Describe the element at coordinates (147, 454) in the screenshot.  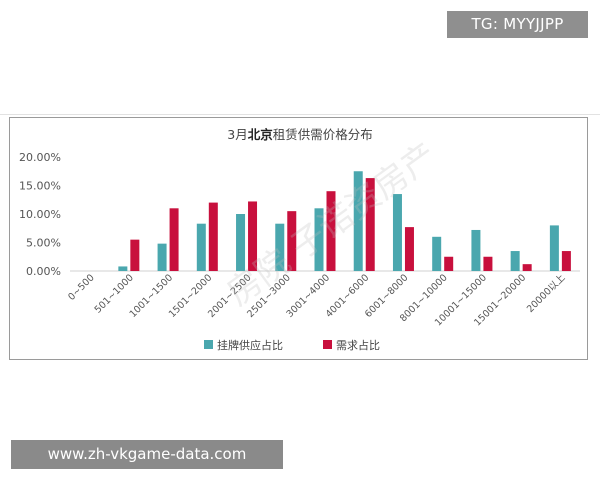
I see `url-badge: www.zh-vkgame-data.com` at that location.